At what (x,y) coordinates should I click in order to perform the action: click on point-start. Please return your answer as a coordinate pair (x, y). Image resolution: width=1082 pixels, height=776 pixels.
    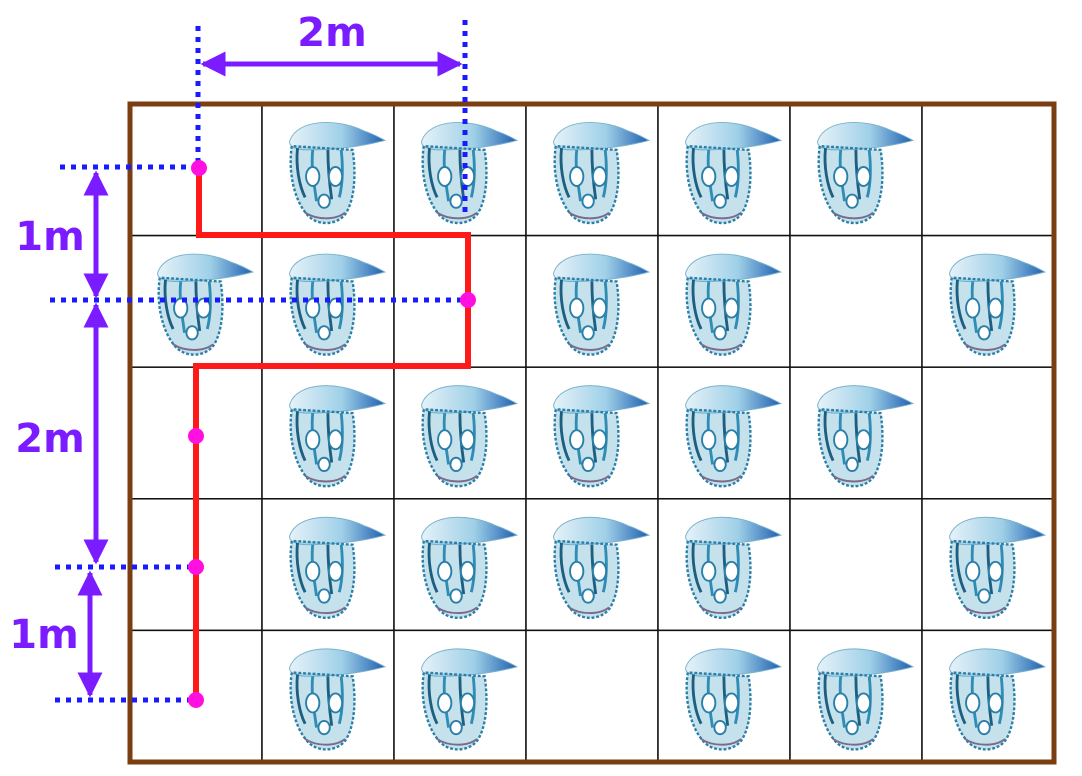
    Looking at the image, I should click on (199, 168).